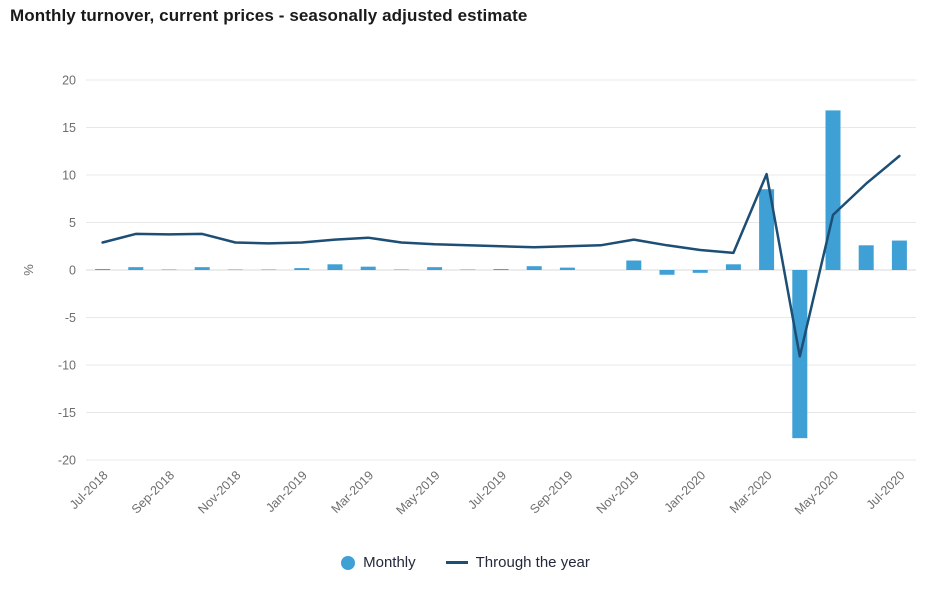  What do you see at coordinates (551, 492) in the screenshot?
I see `x-tick-label: Sep-2019` at bounding box center [551, 492].